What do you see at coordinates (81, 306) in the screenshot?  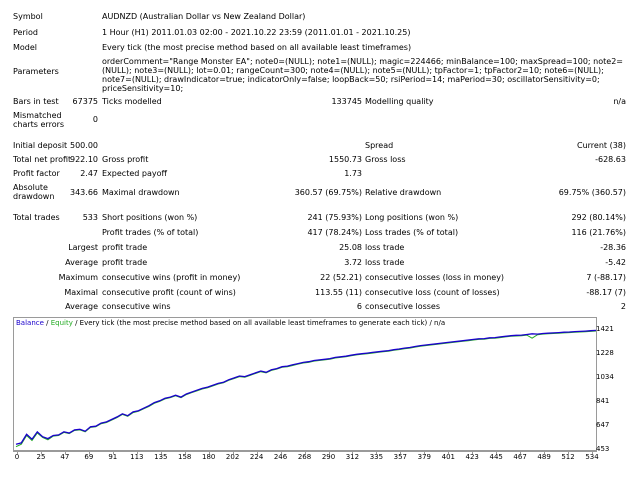 I see `avg2-label: Average` at bounding box center [81, 306].